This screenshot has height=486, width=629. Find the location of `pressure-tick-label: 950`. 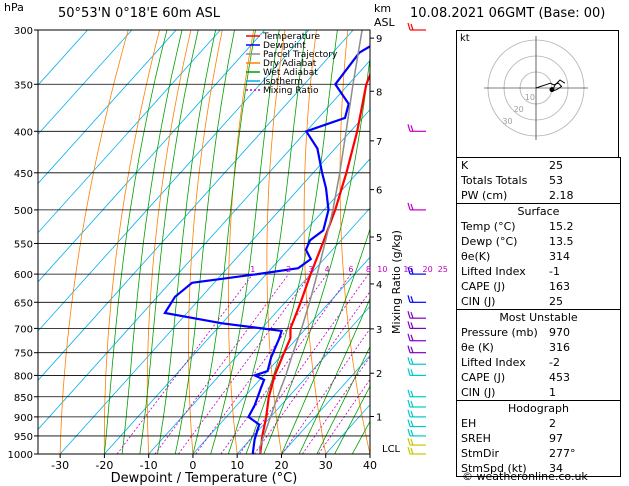

pressure-tick-label: 950 is located at coordinates (23, 437).